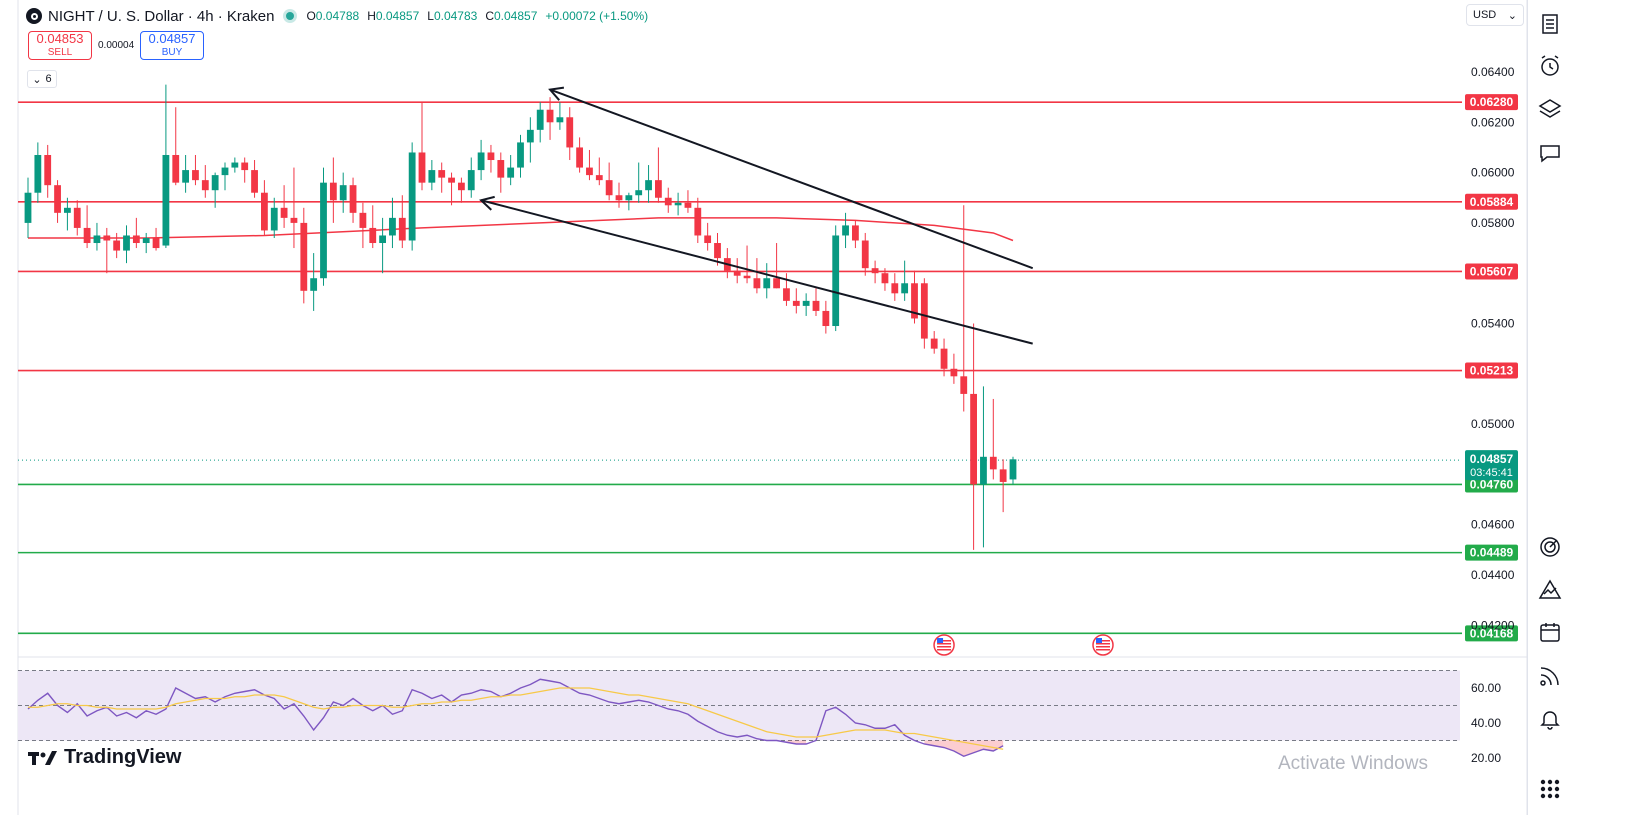  Describe the element at coordinates (455, 16) in the screenshot. I see `low-value: 0.04783` at that location.